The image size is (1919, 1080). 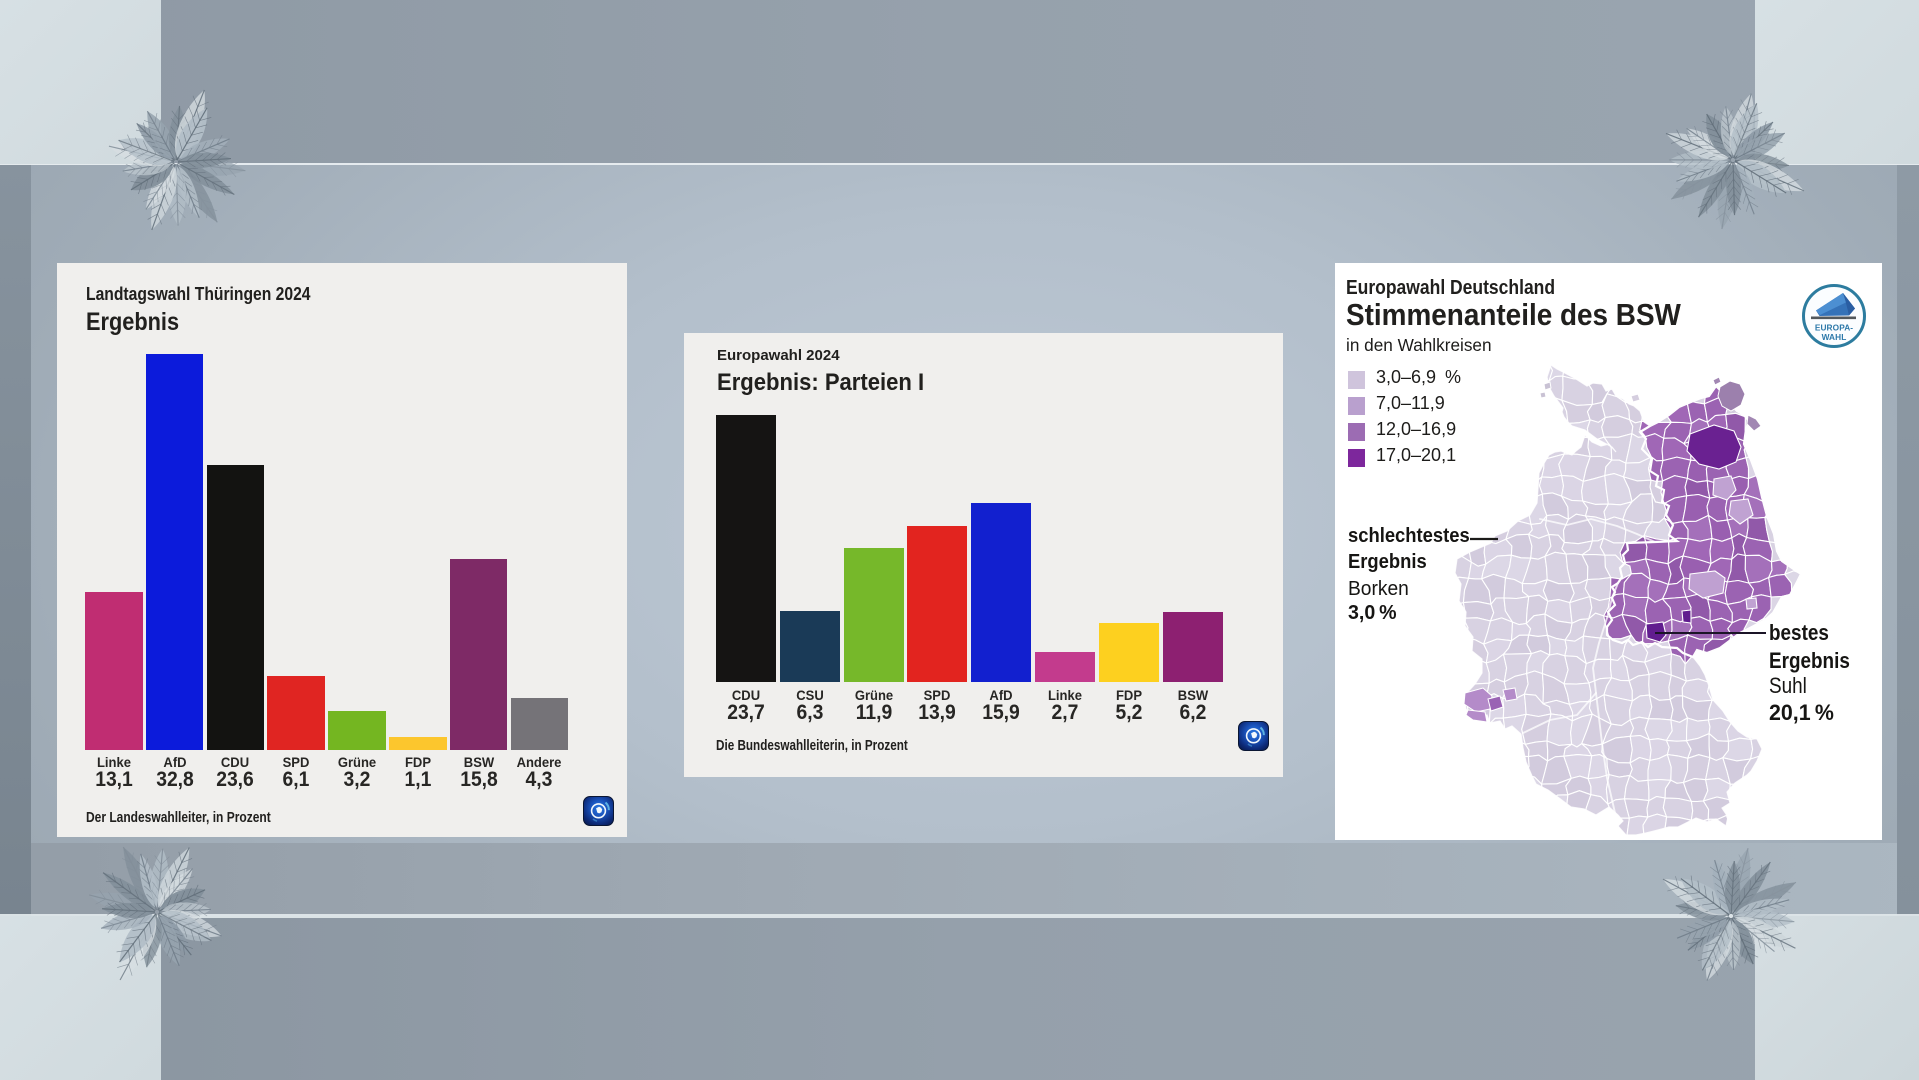 What do you see at coordinates (1834, 328) in the screenshot?
I see `svg-text: EUROPA-` at bounding box center [1834, 328].